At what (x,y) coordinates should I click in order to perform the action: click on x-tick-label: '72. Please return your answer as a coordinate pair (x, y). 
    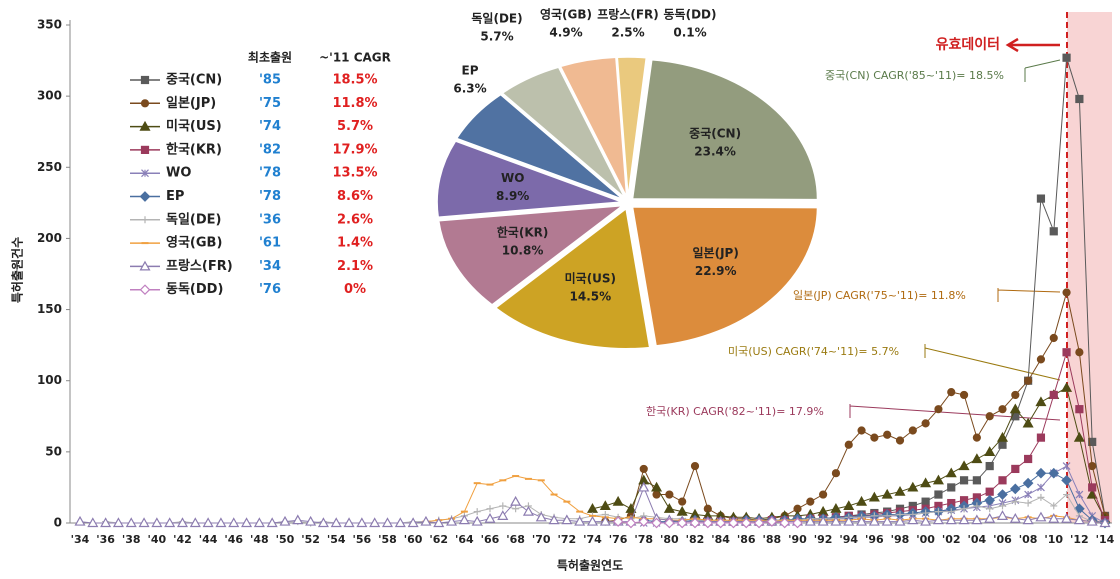
    Looking at the image, I should click on (567, 539).